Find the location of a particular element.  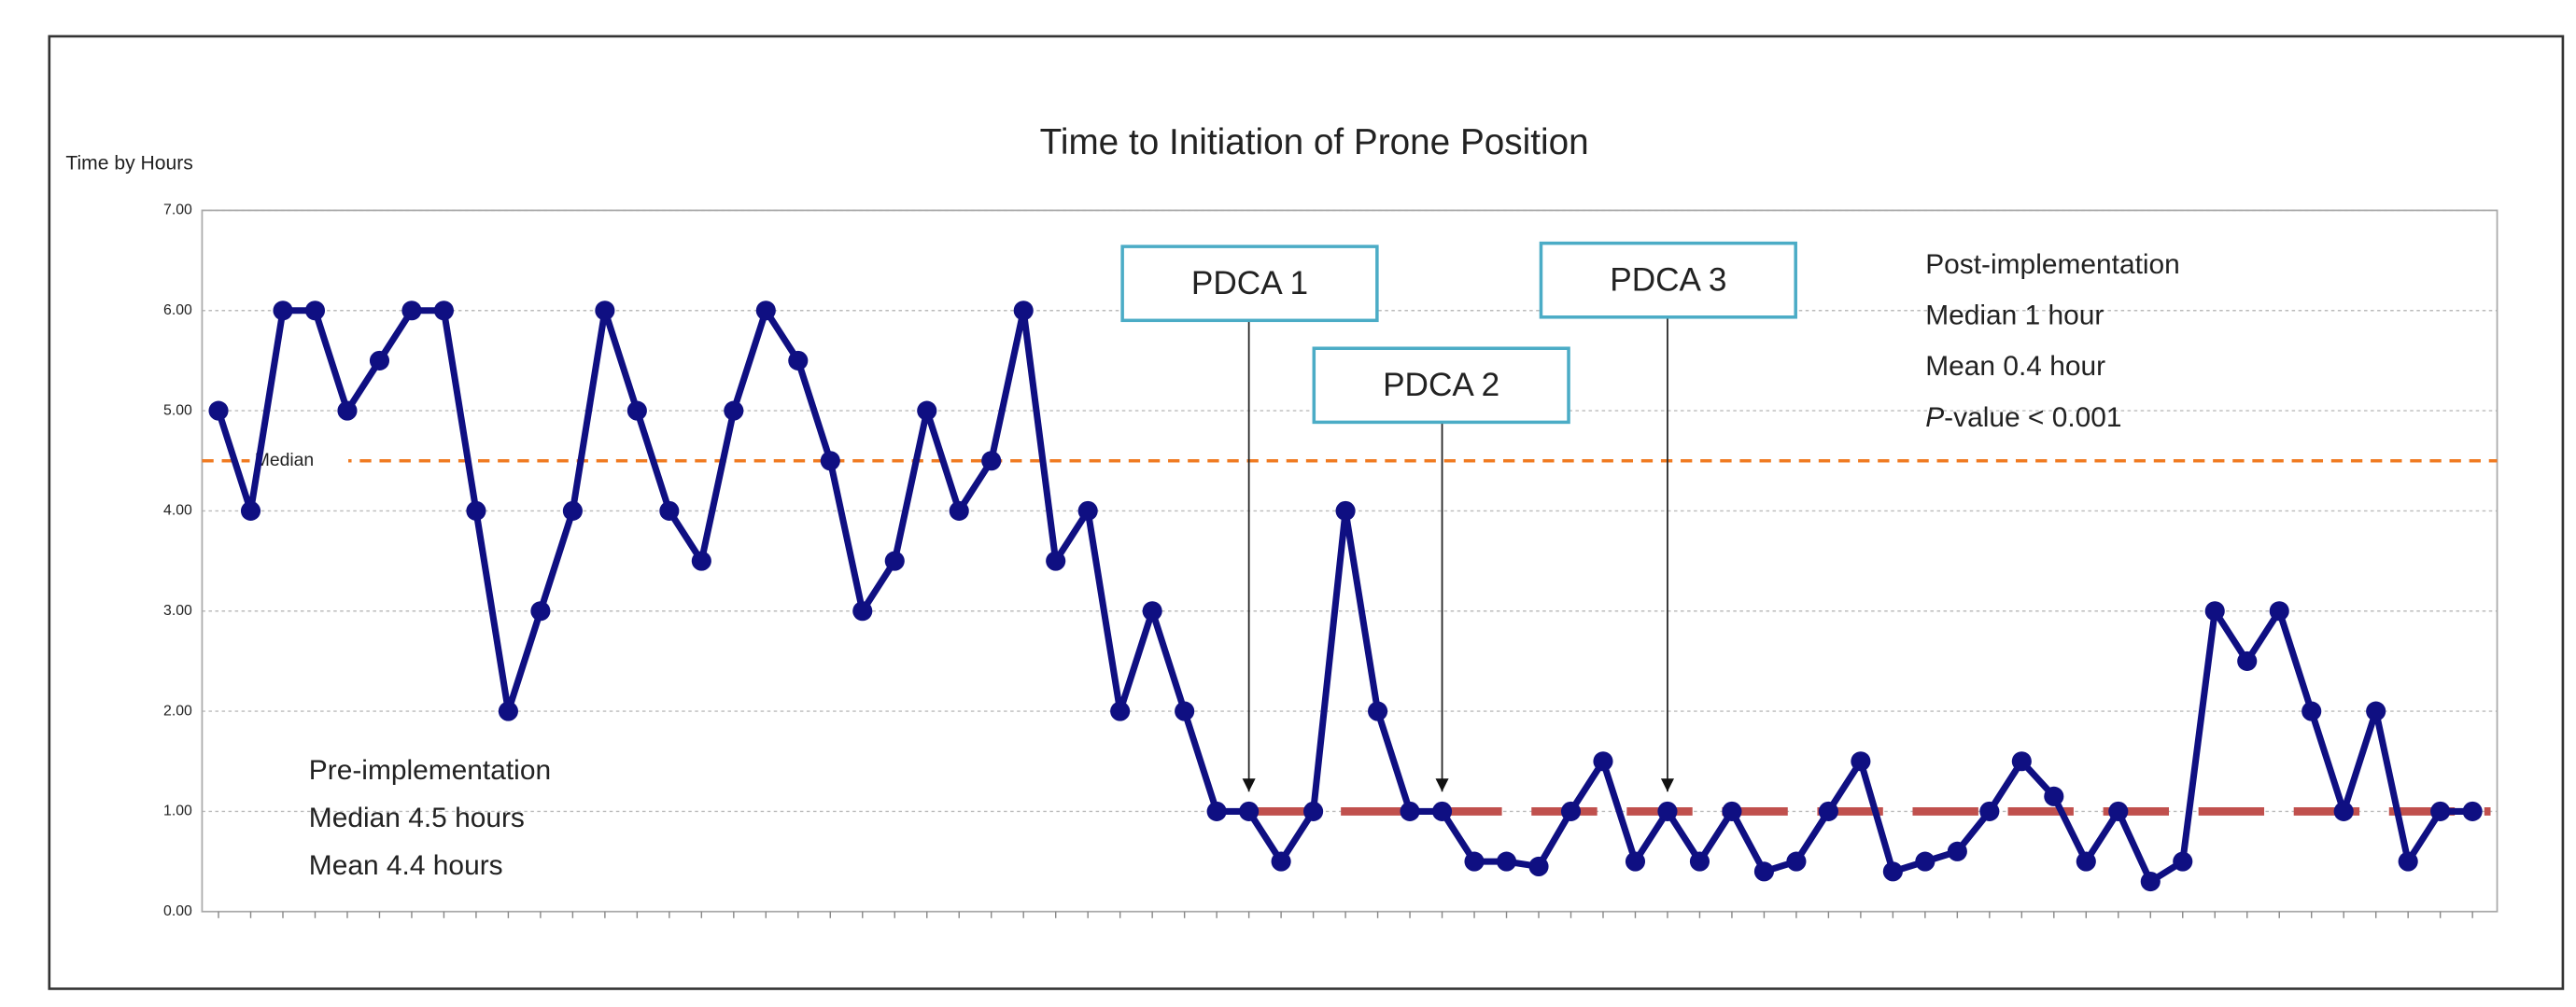

pre-note: Mean 4.4 hours is located at coordinates (406, 865).